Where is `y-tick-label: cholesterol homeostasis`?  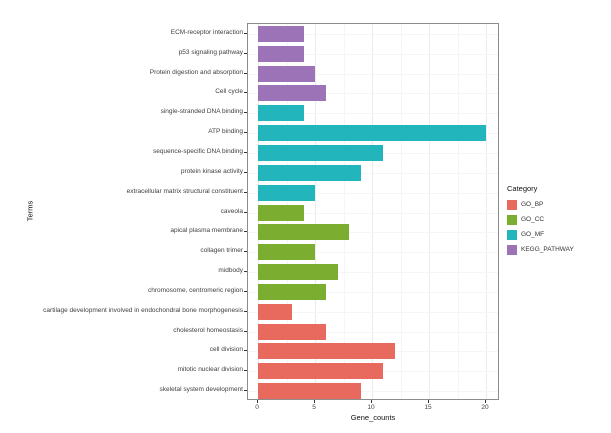
y-tick-label: cholesterol homeostasis is located at coordinates (208, 330).